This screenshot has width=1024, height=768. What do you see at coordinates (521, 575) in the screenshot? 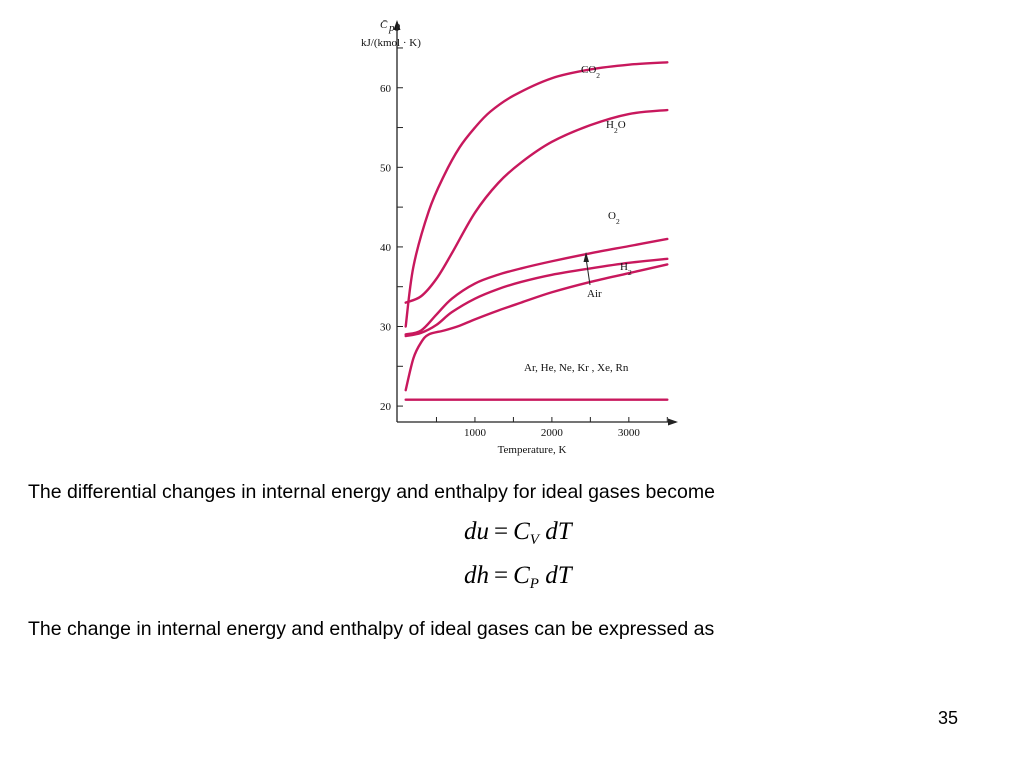
I see `equation-dh-cp: C` at bounding box center [521, 575].